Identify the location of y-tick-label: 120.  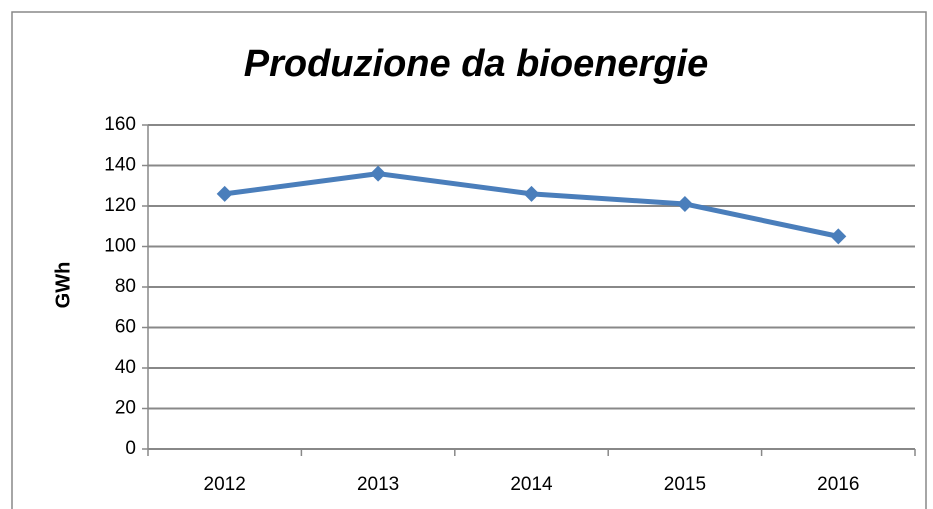
(120, 205).